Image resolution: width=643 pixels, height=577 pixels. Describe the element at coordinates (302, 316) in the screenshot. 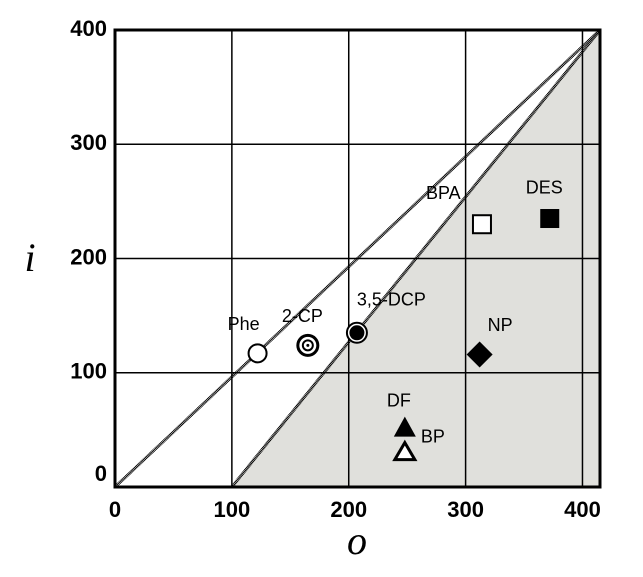

I see `point-label: 2-CP` at that location.